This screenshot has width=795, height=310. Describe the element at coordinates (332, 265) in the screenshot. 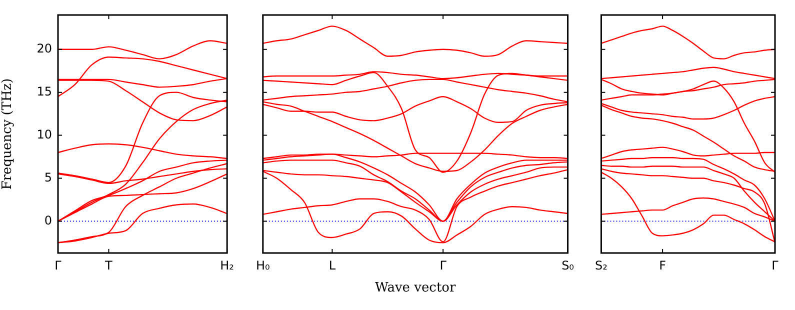

I see `x-tick-label: L` at that location.